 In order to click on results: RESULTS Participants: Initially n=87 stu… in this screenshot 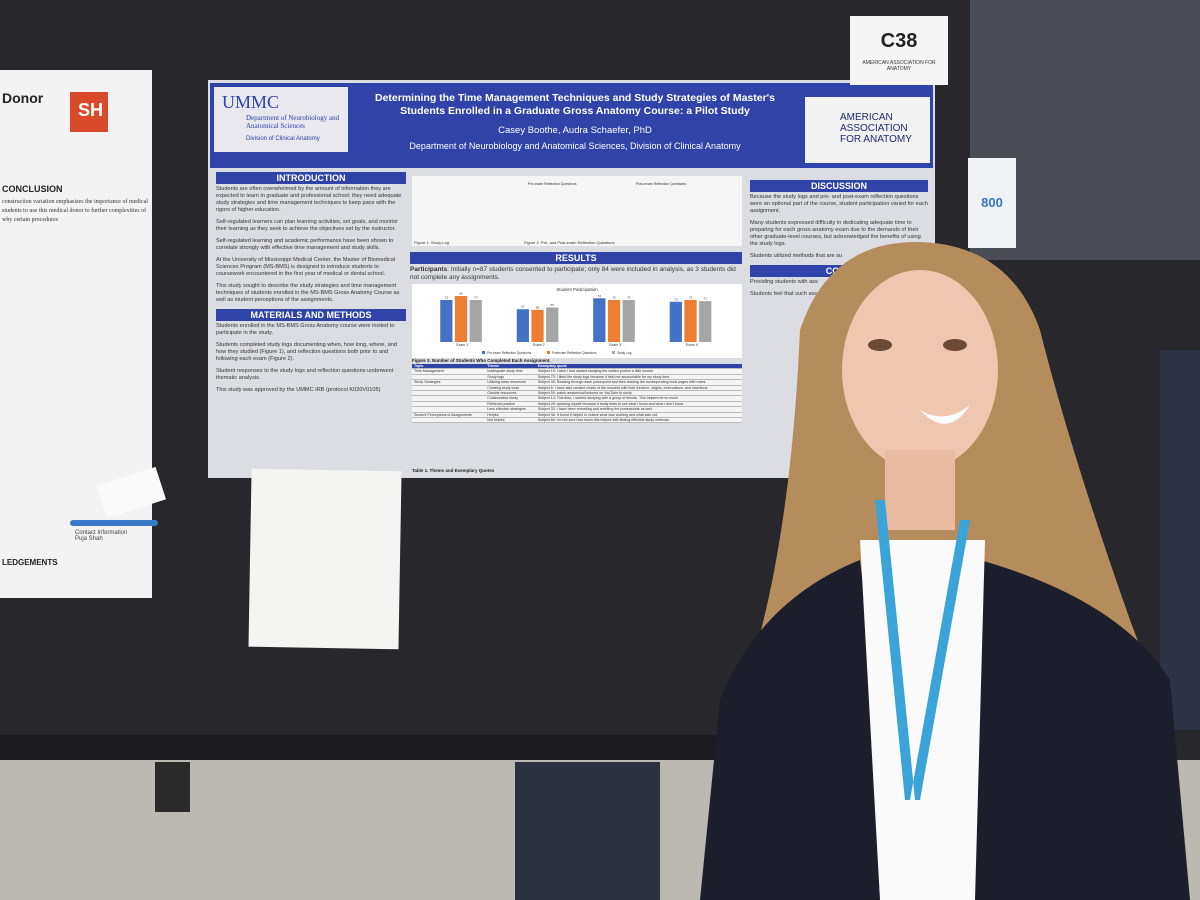, I will do `click(576, 268)`.